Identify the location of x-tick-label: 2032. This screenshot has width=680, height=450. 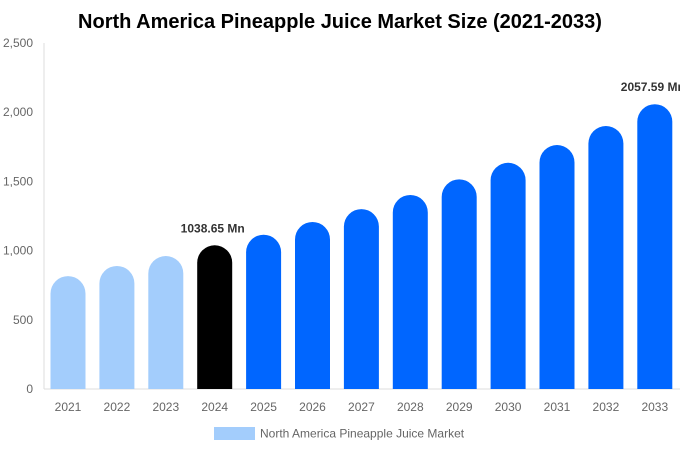
(606, 407).